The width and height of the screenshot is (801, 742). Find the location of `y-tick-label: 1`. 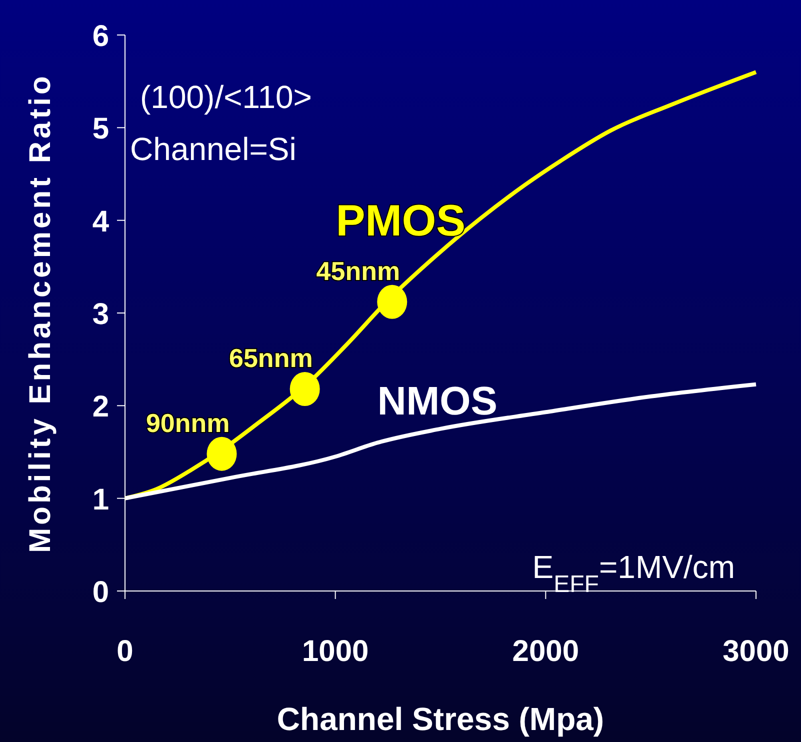

y-tick-label: 1 is located at coordinates (100, 499).